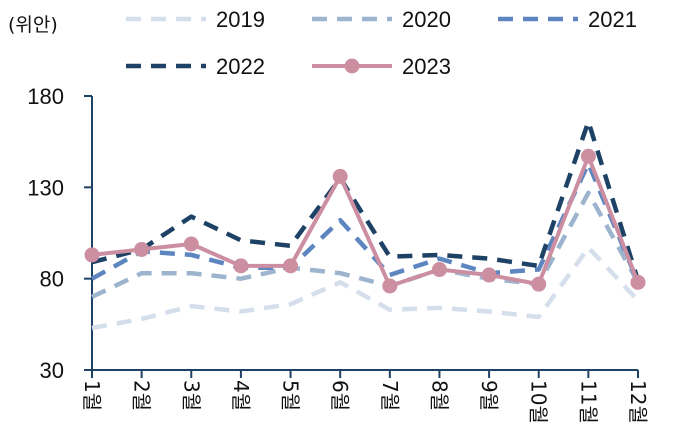  Describe the element at coordinates (426, 66) in the screenshot. I see `legend-label-2023: 2023` at that location.